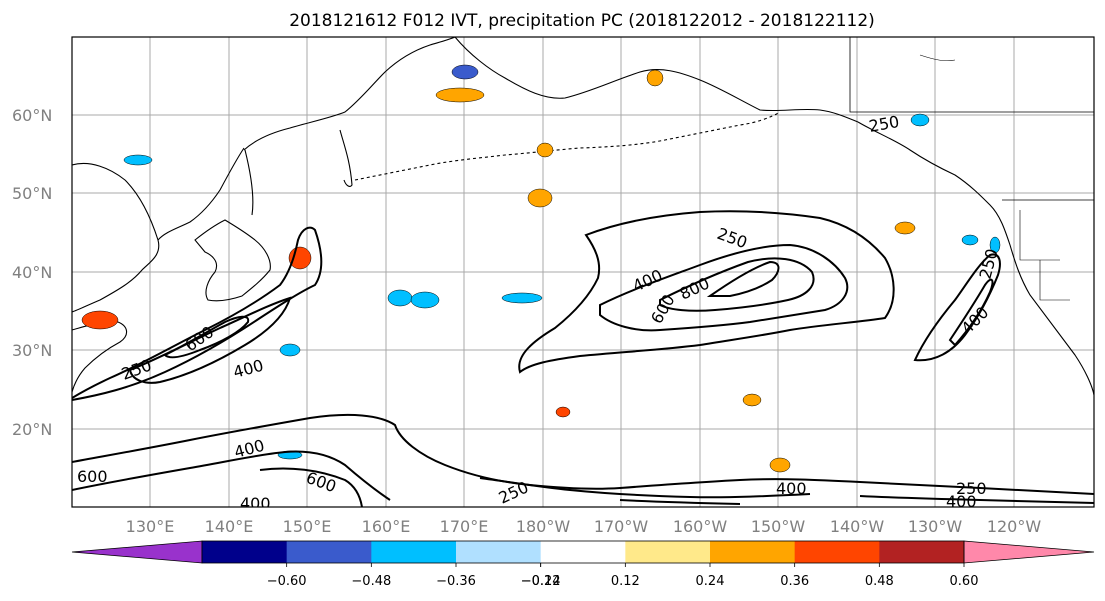  I want to click on lon-label: 150°E, so click(307, 526).